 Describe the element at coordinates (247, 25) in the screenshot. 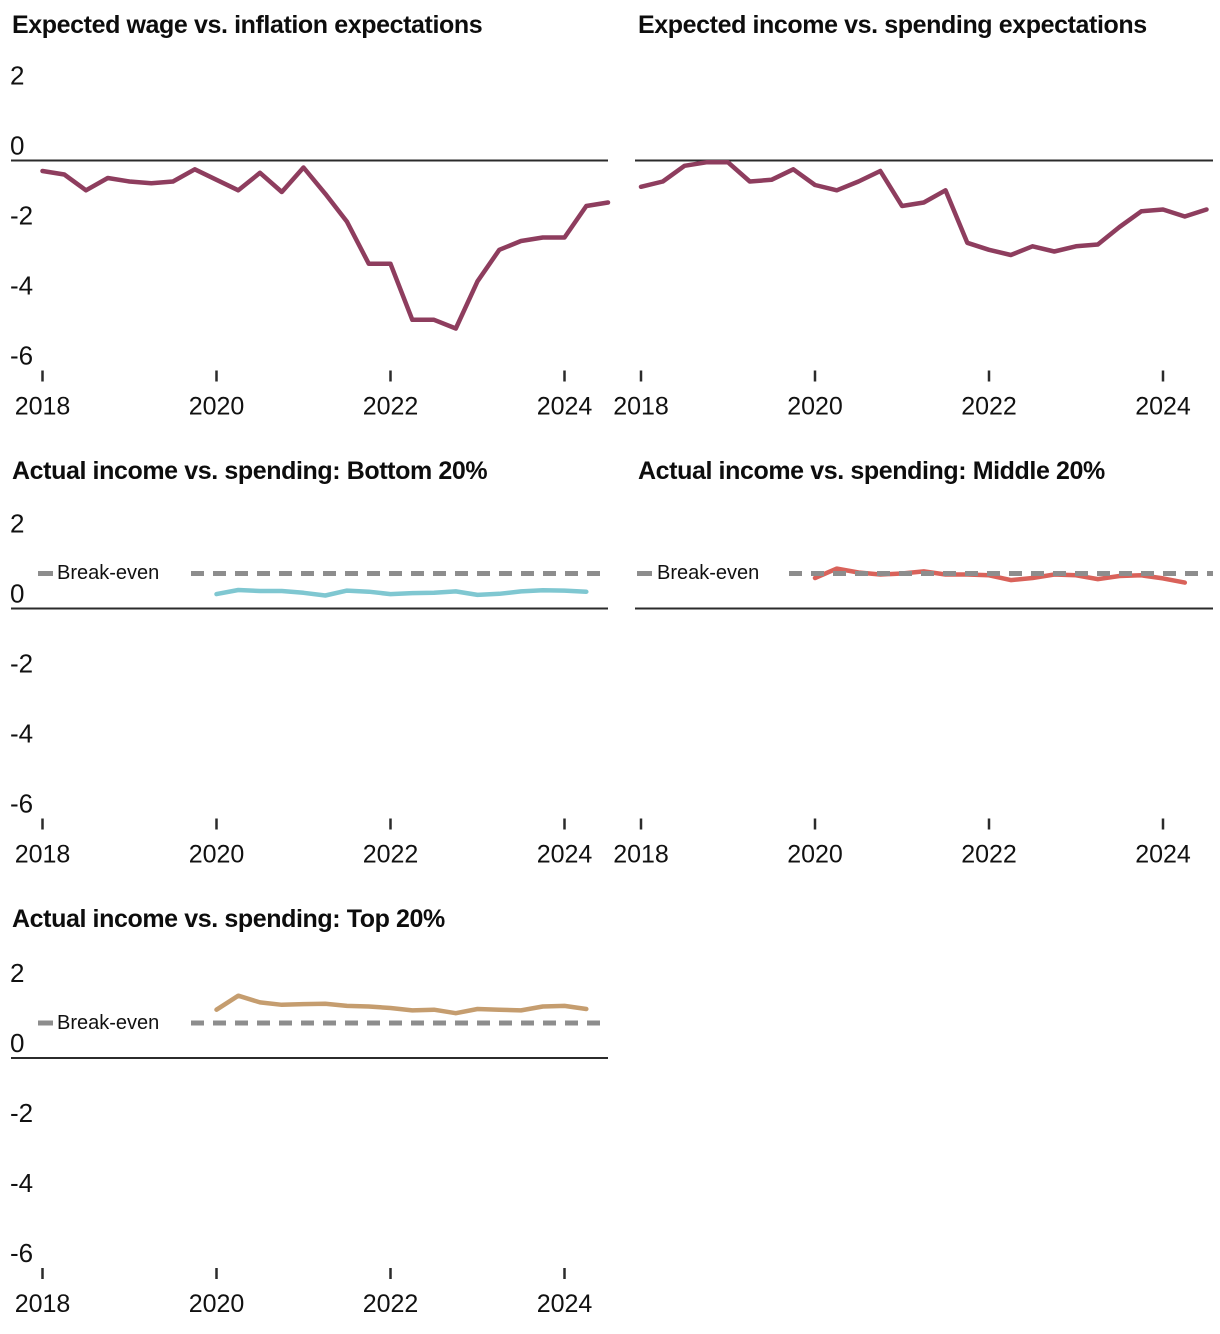

I see `chart-title-expected-wage-vs-inflation: Expected wage vs. inflation expectations` at that location.